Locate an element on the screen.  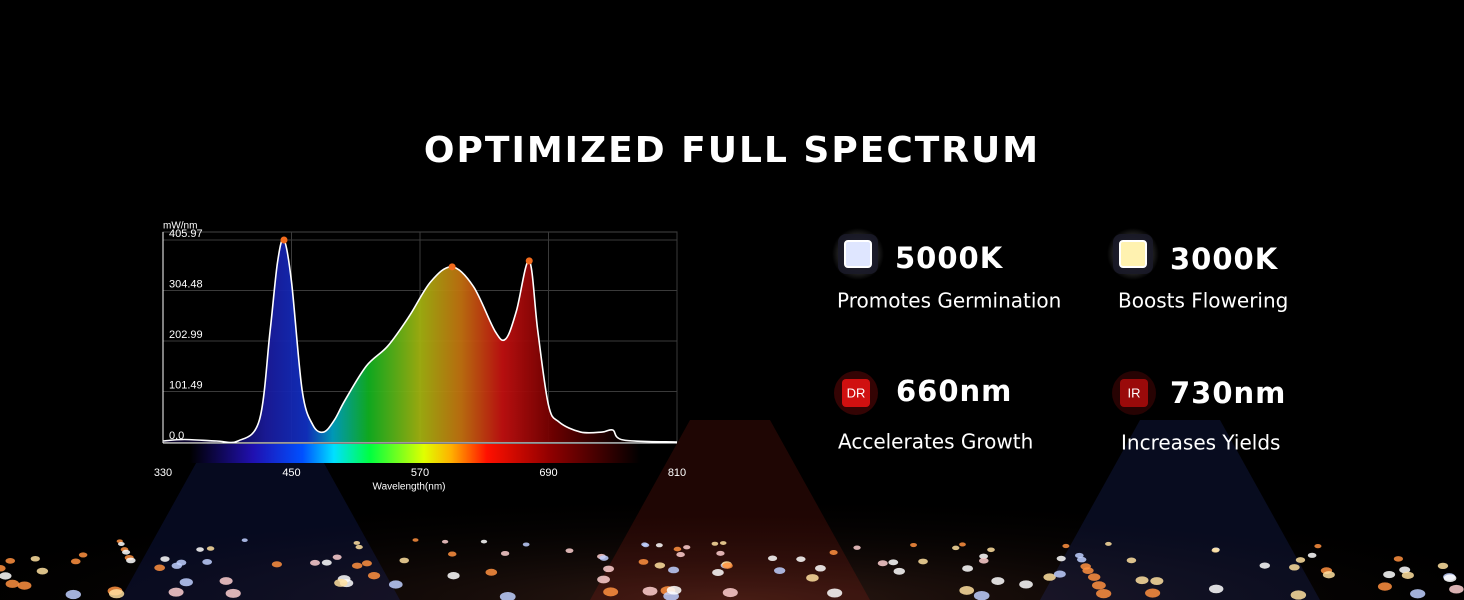
icon-badge: DR is located at coordinates (856, 392).